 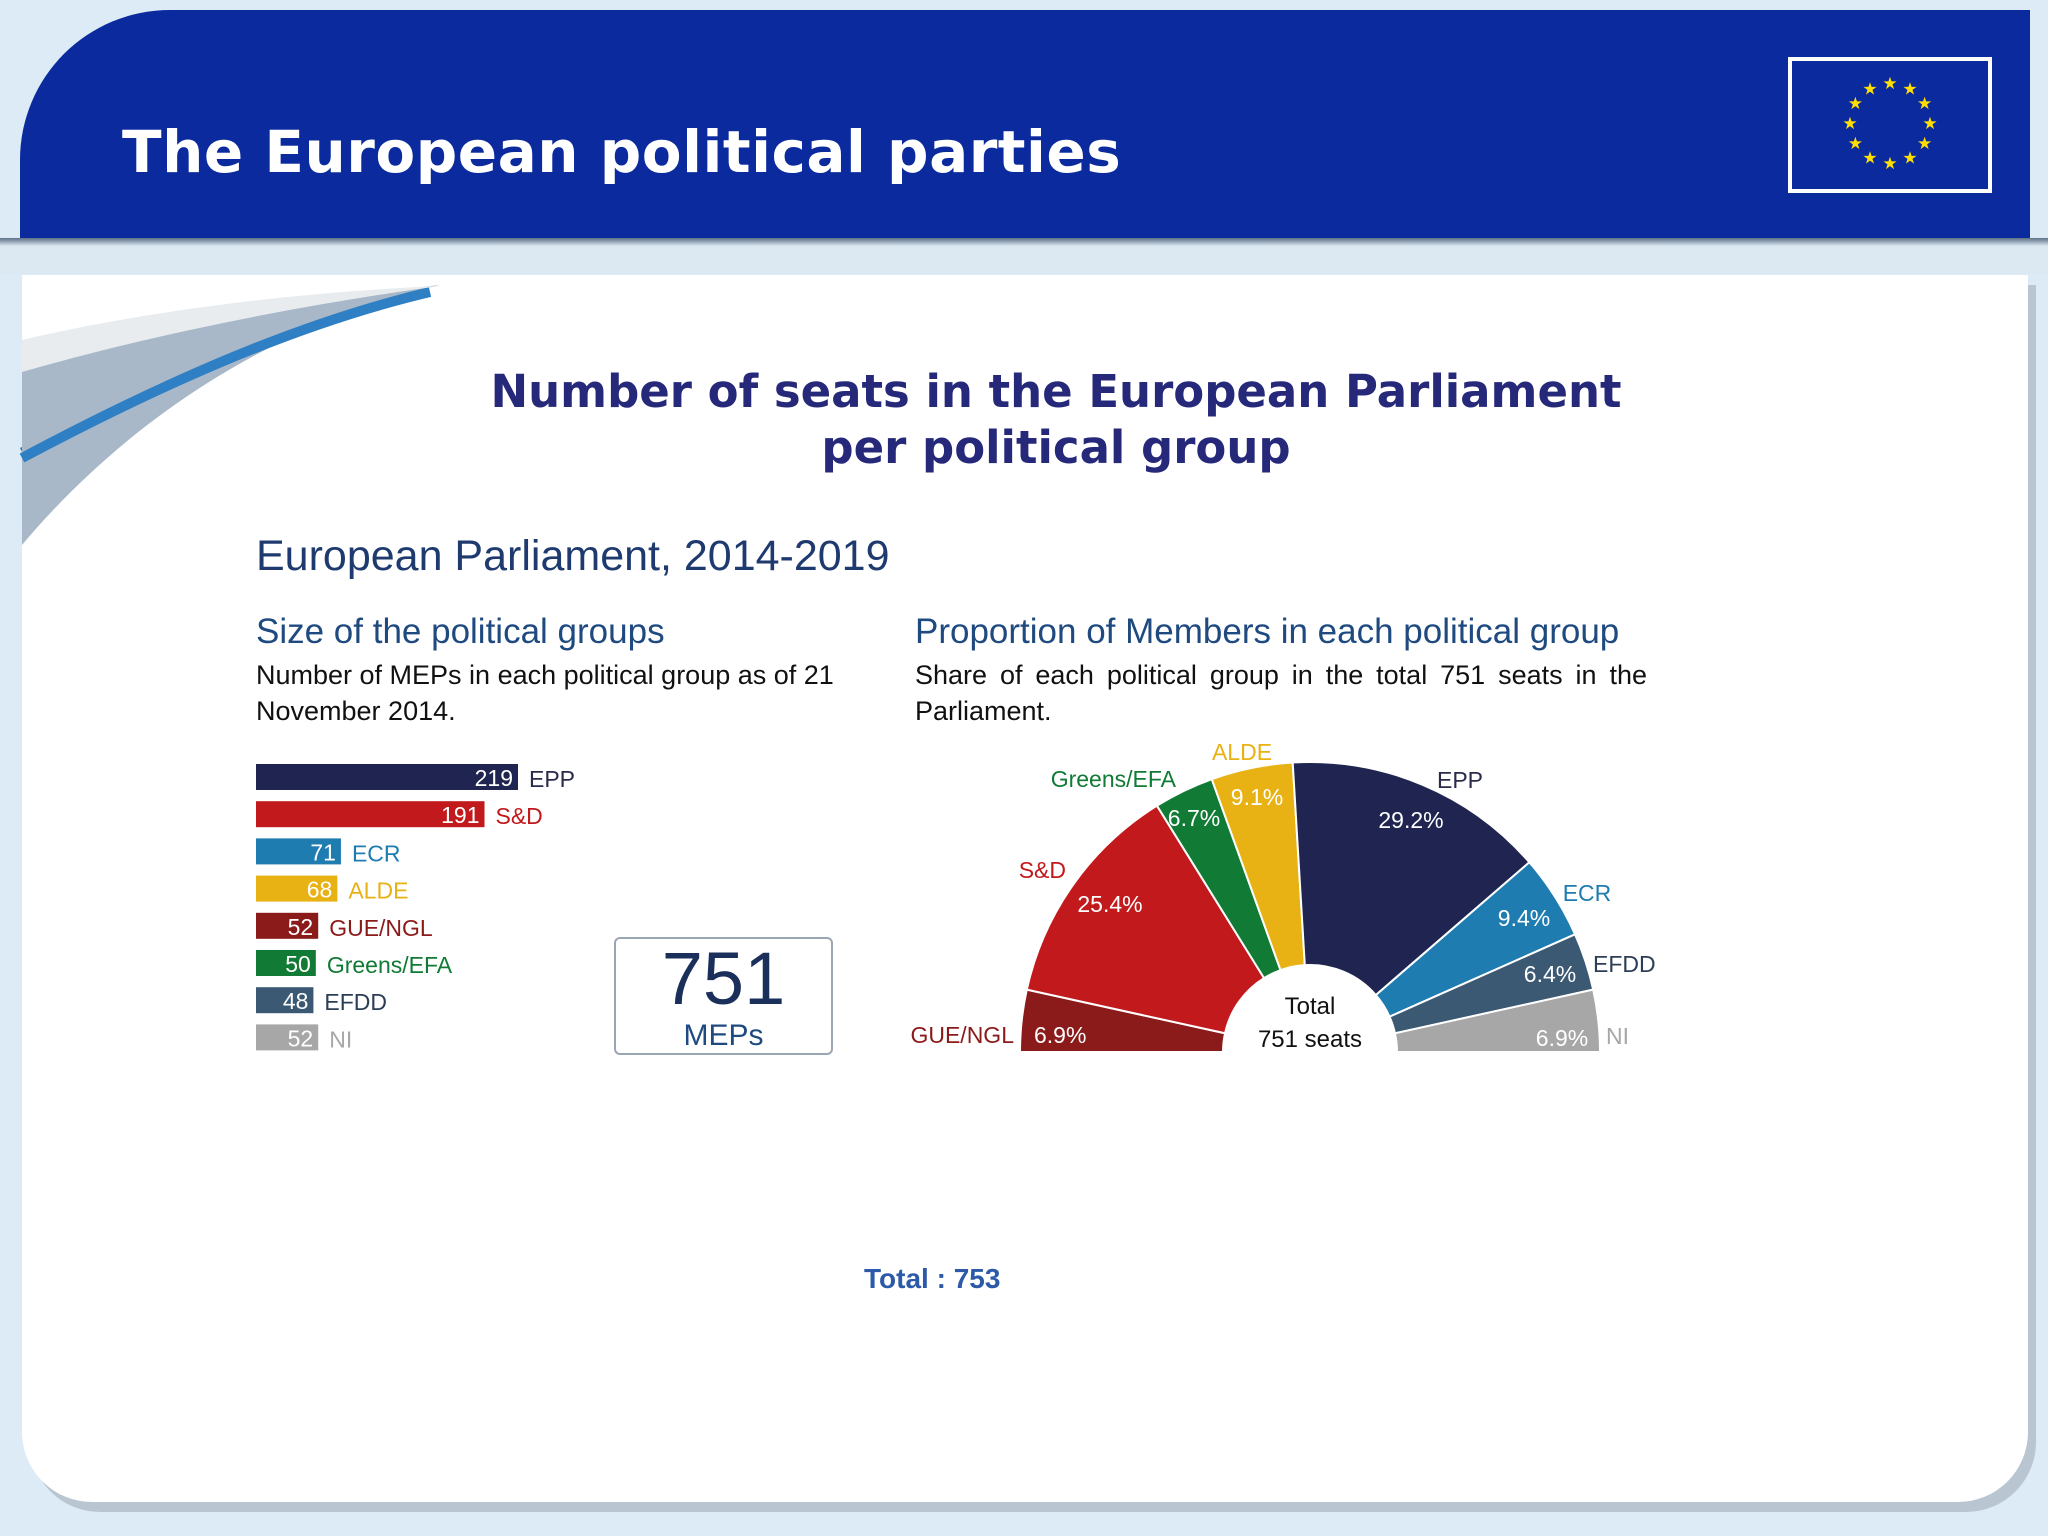 What do you see at coordinates (1024, 256) in the screenshot?
I see `header-shadow` at bounding box center [1024, 256].